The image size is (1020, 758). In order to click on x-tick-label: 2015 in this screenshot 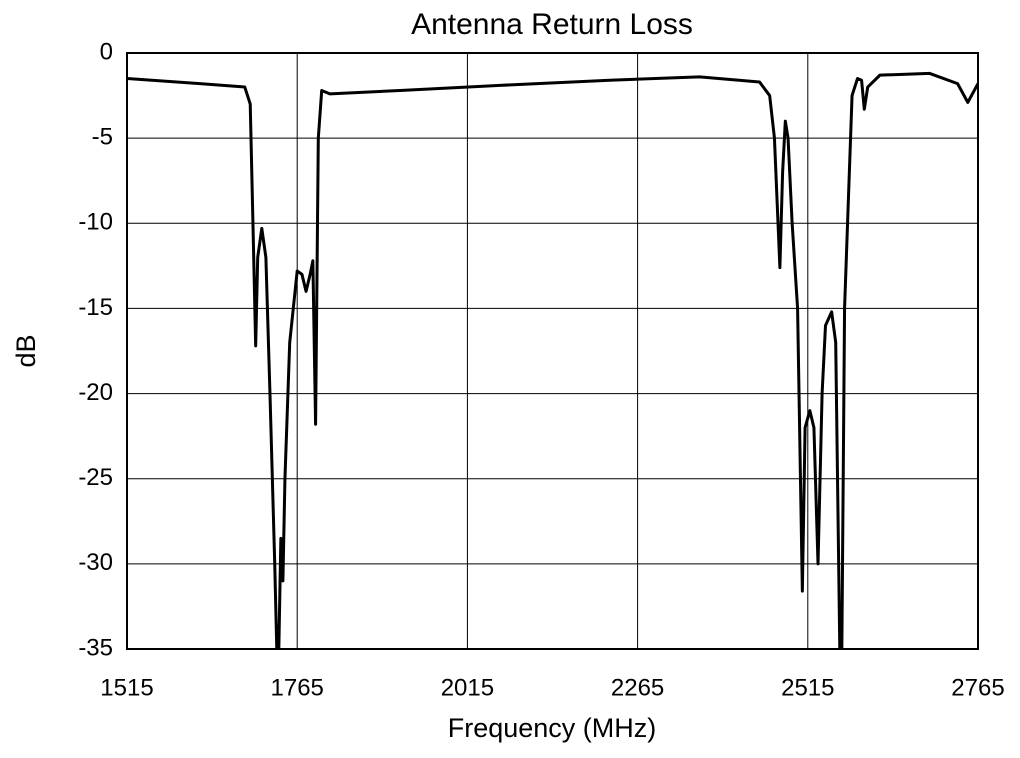, I will do `click(467, 687)`.